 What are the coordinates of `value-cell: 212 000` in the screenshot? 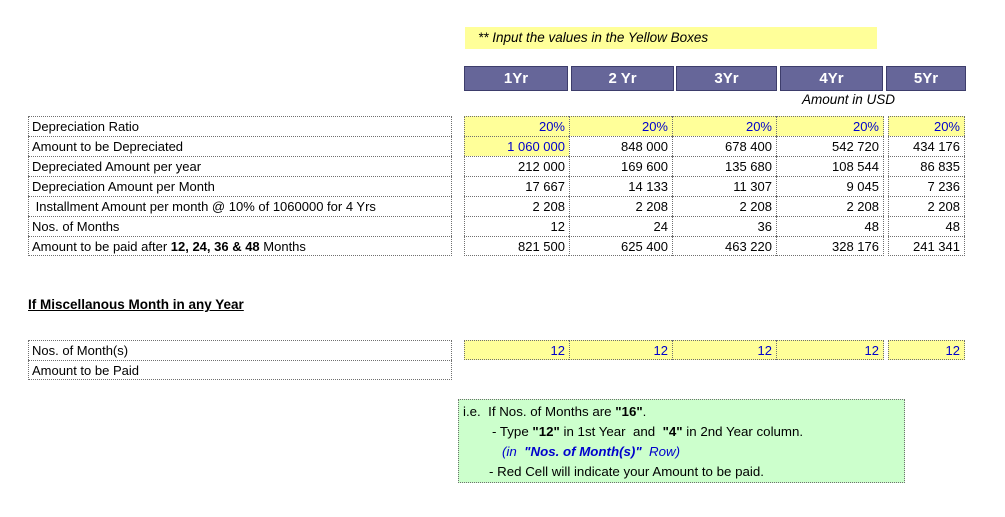 It's located at (516, 166).